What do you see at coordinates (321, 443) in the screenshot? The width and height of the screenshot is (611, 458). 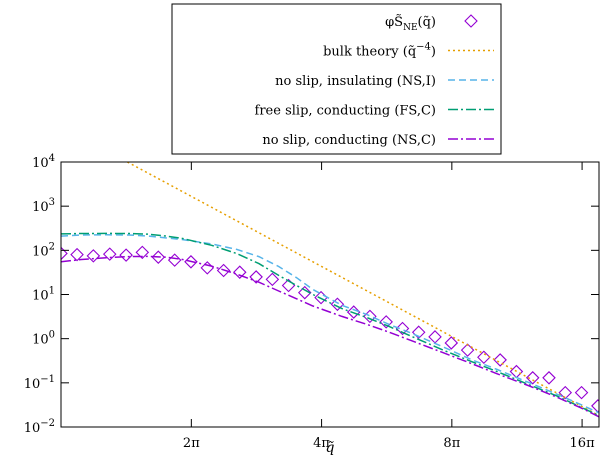 I see `x-tick-label: 4π` at bounding box center [321, 443].